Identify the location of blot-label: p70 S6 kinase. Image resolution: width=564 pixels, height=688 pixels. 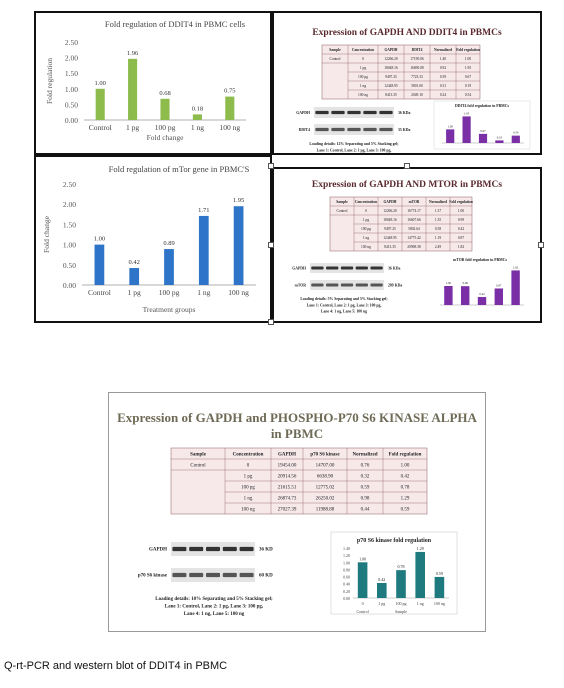
(153, 576).